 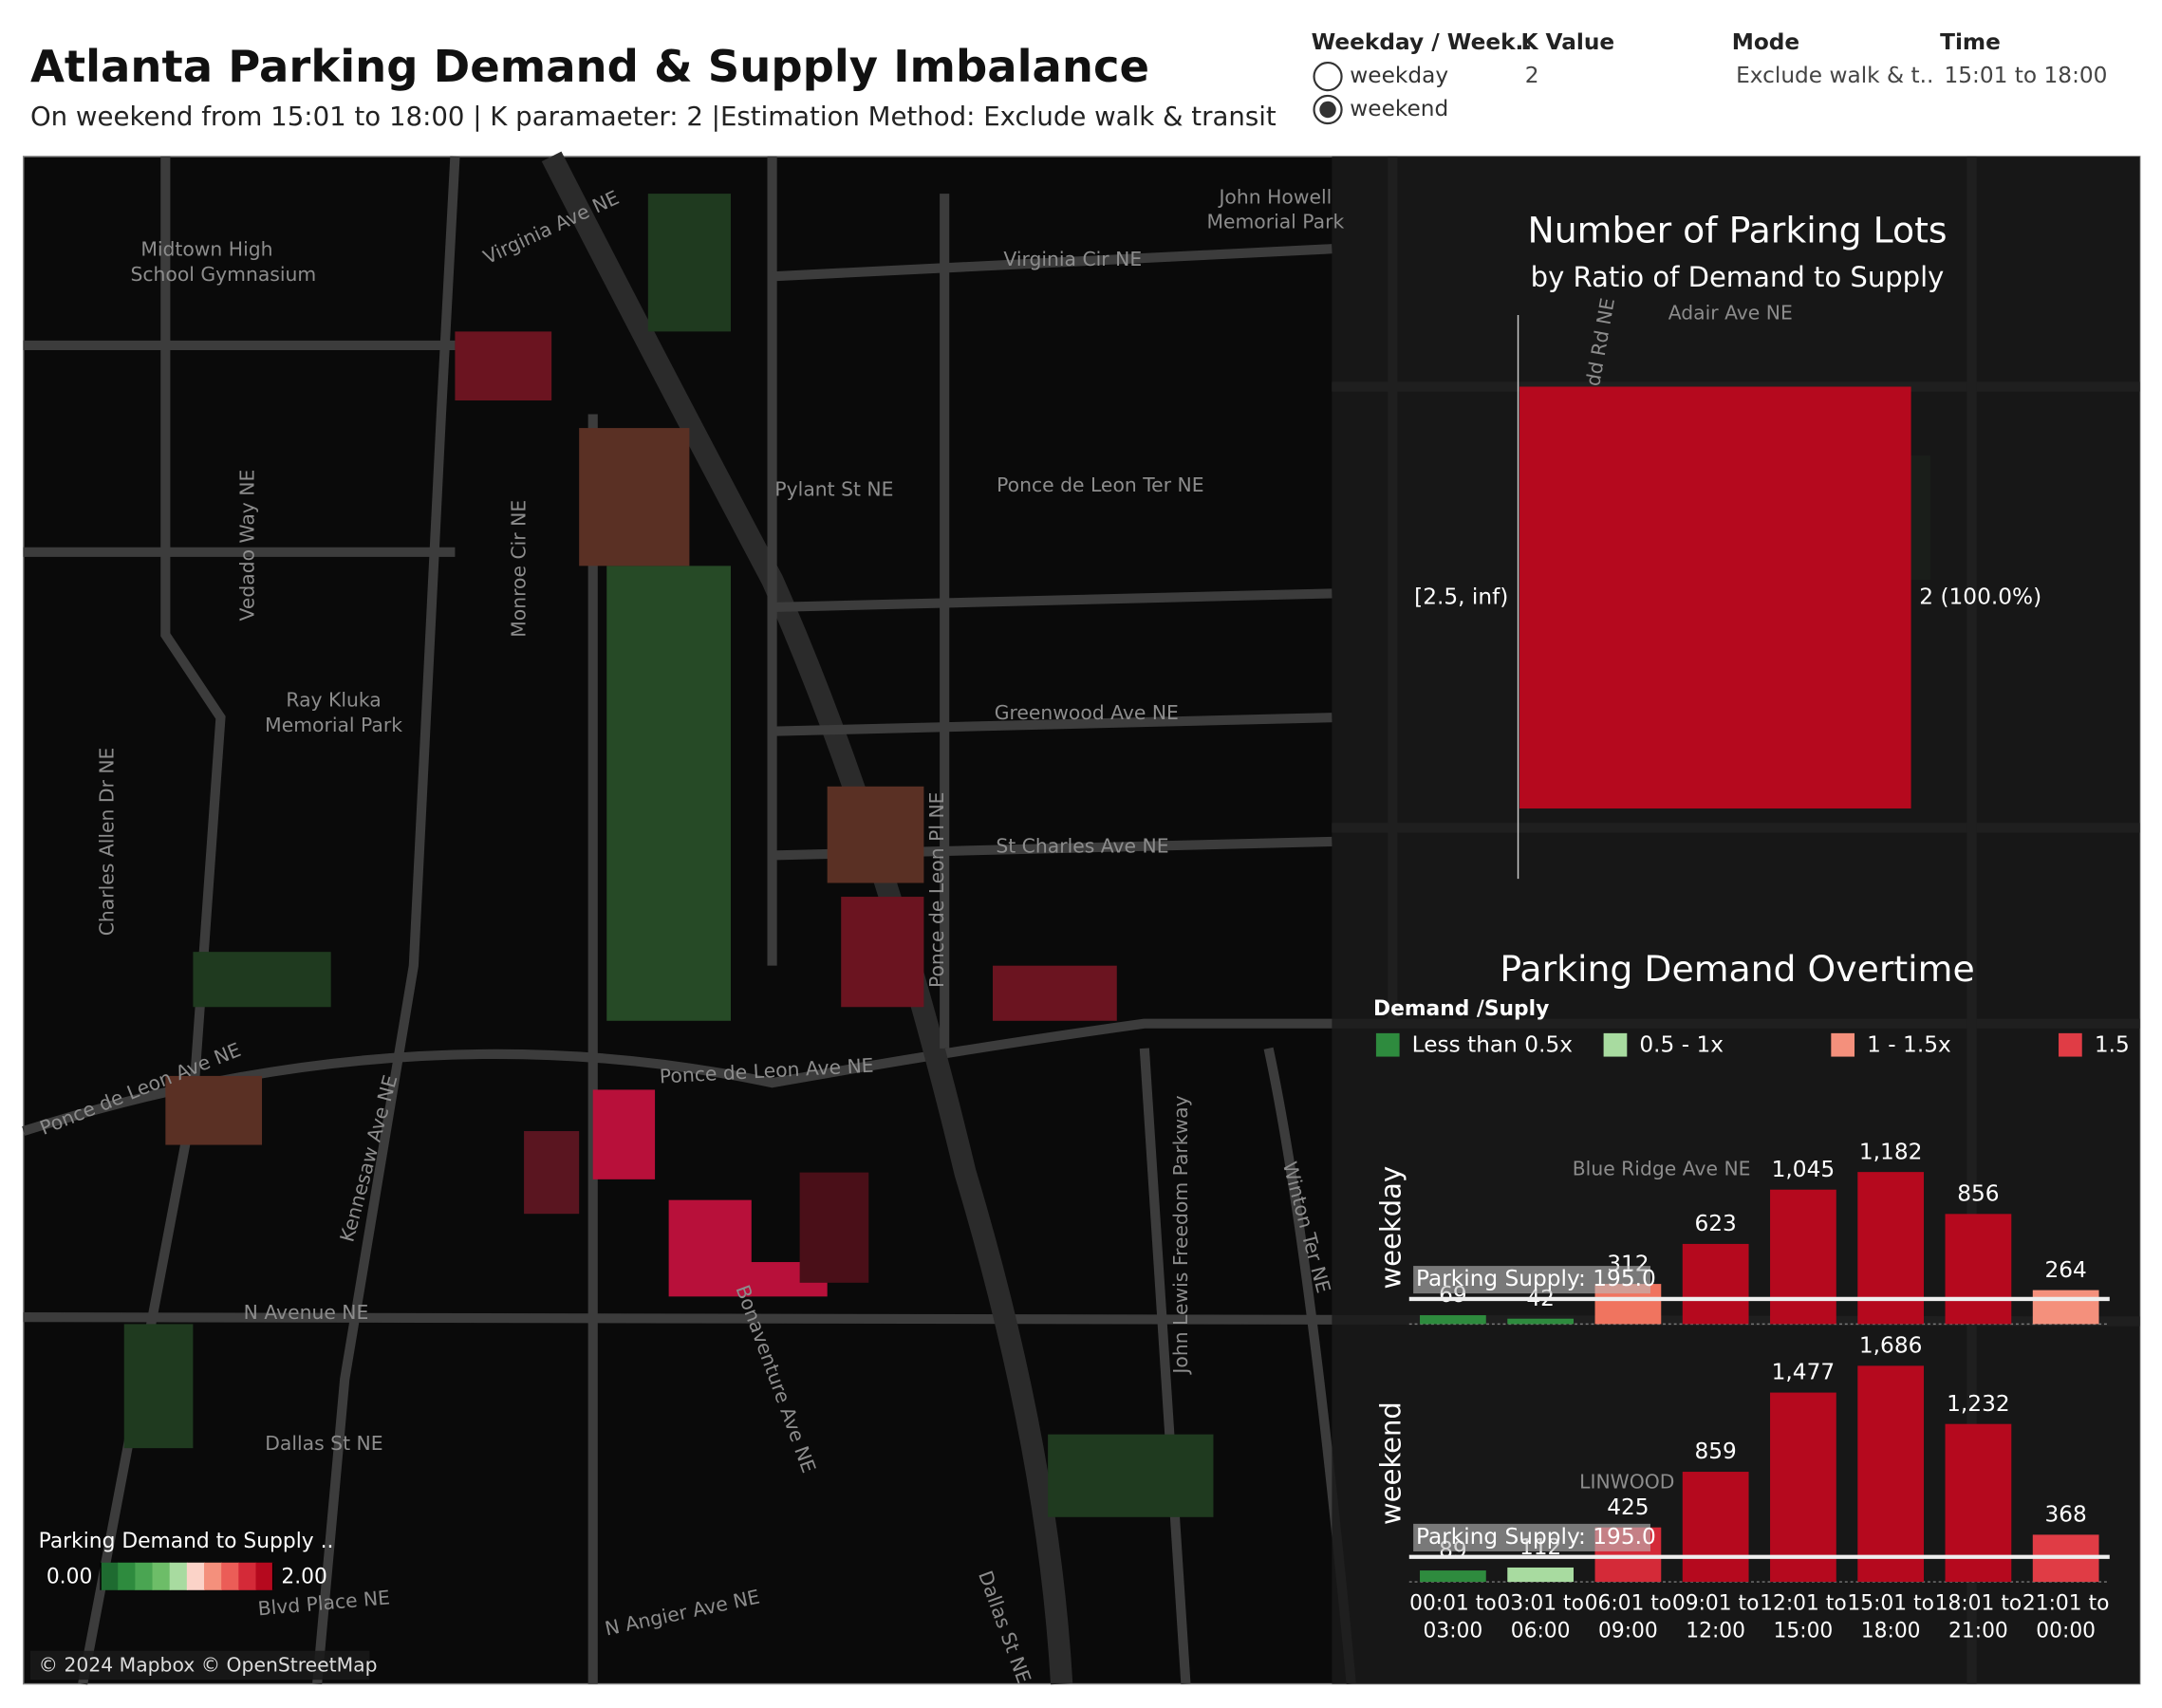 I want to click on x-tick-line: 09:00, so click(x=1628, y=1631).